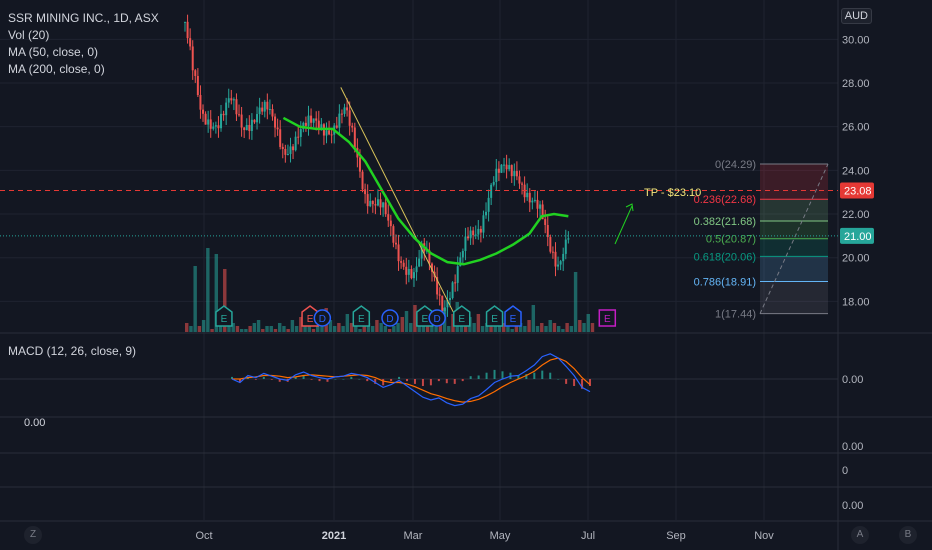  What do you see at coordinates (83, 18) in the screenshot?
I see `symbol-title: SSR MINING INC., 1D, ASX` at bounding box center [83, 18].